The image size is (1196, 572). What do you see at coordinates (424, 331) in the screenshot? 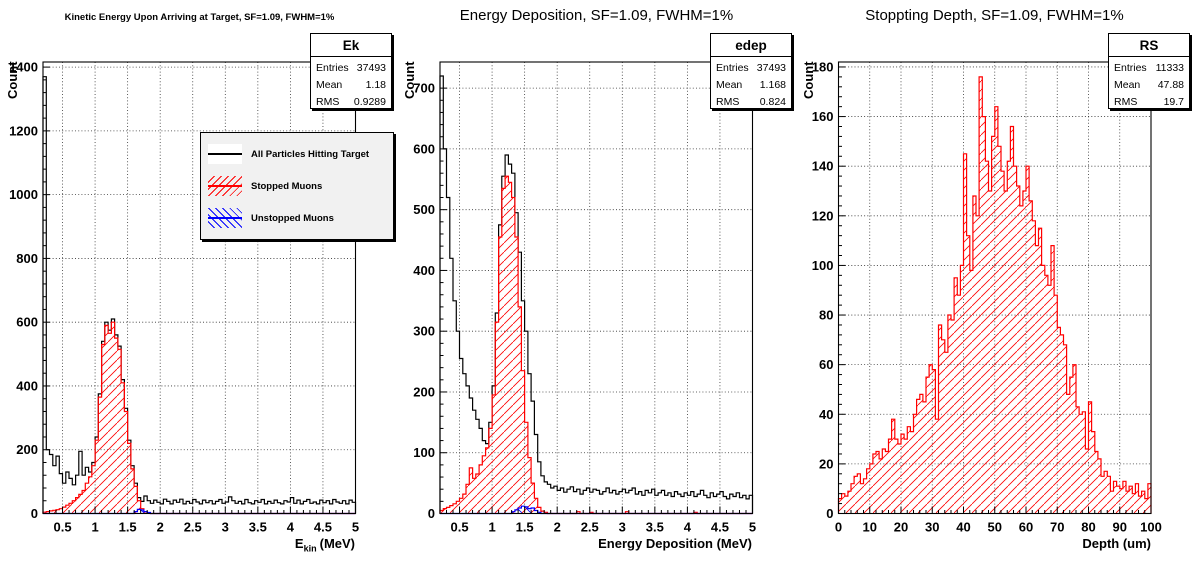
I see `svg-text: 300` at bounding box center [424, 331].